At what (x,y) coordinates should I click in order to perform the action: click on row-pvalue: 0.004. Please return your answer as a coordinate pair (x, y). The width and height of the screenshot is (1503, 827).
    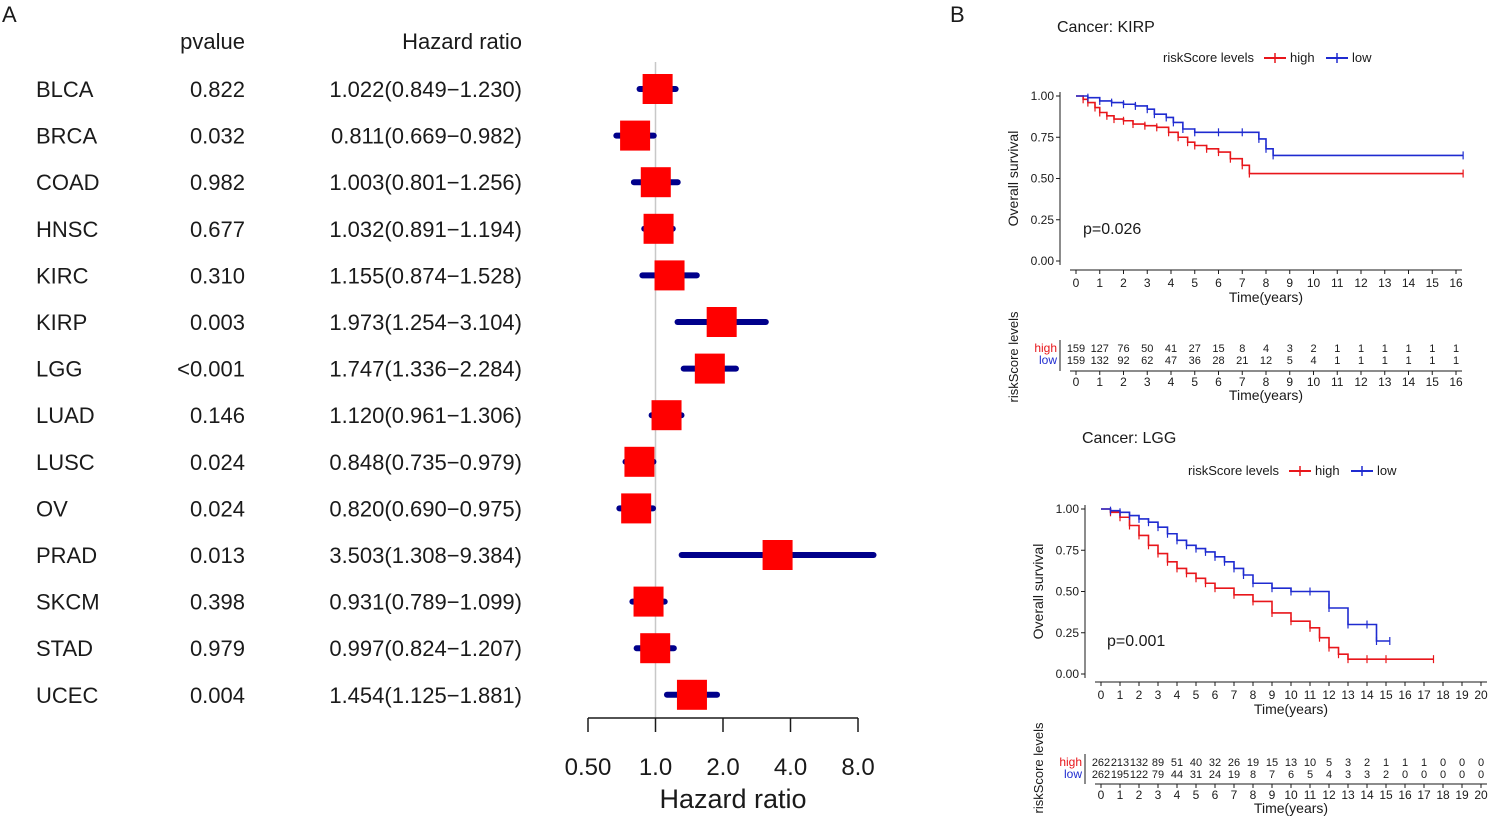
    Looking at the image, I should click on (217, 695).